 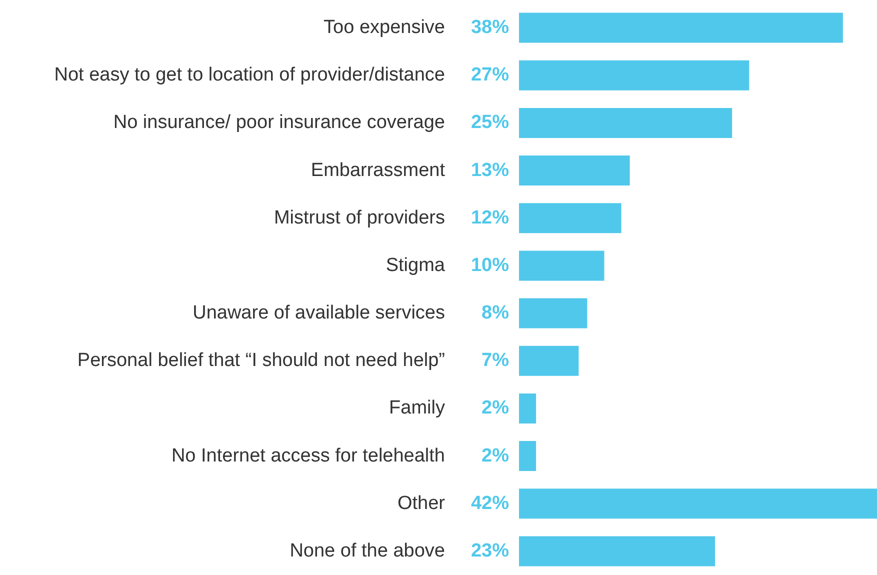 What do you see at coordinates (249, 75) in the screenshot?
I see `y-tick-label: Not easy to get to location of provider/distance` at bounding box center [249, 75].